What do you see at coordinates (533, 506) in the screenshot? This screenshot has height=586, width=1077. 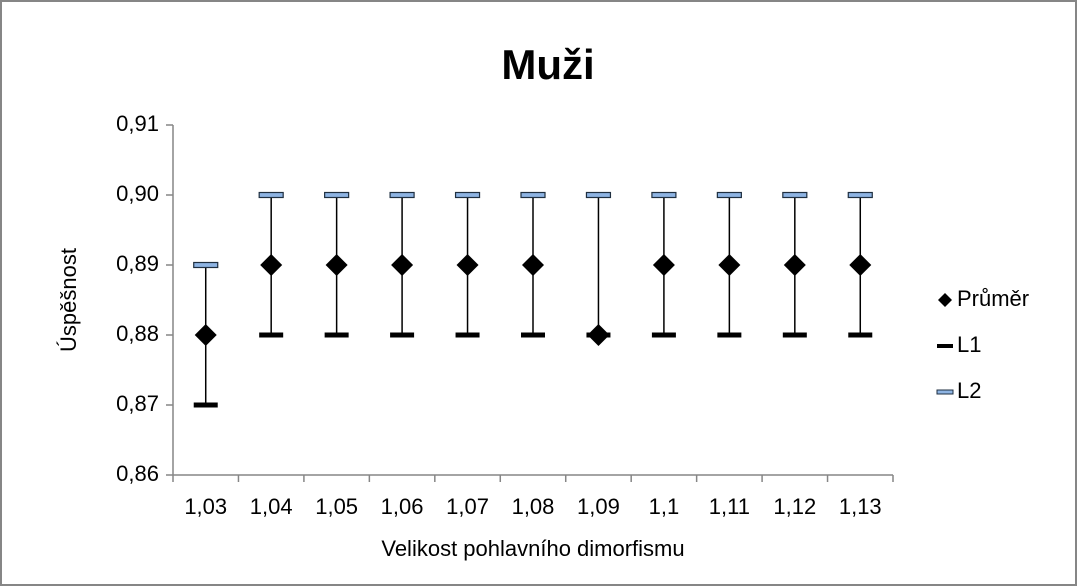 I see `x-tick-label: 1,08` at bounding box center [533, 506].